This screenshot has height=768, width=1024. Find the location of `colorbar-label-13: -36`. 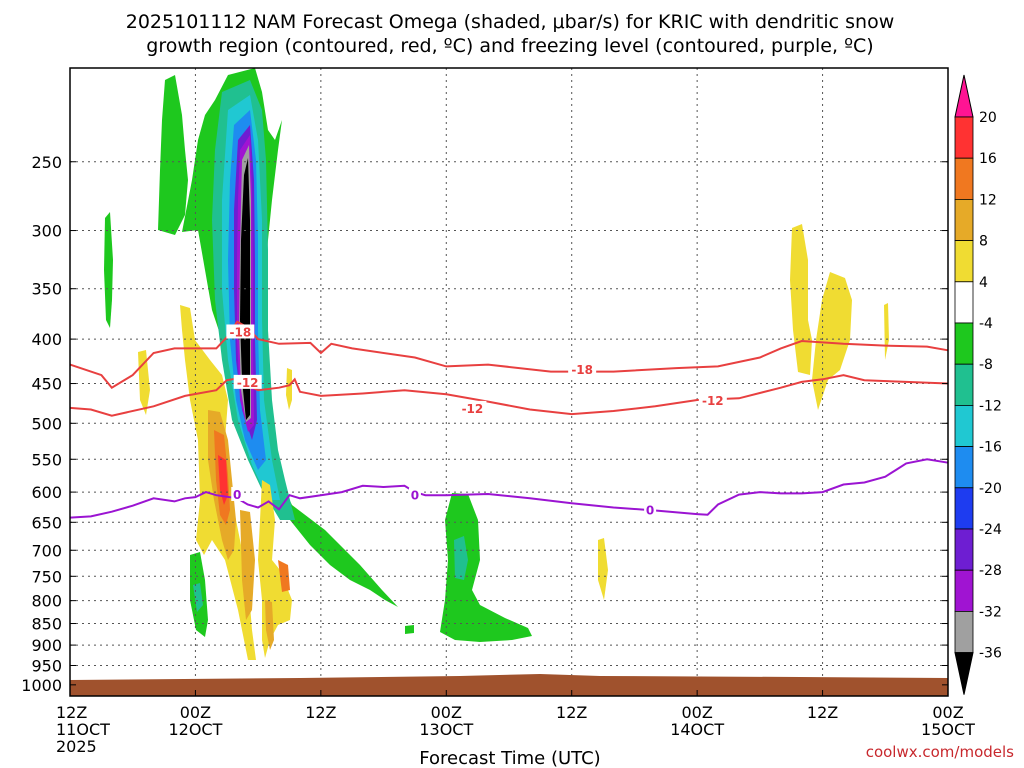

colorbar-label-13: -36 is located at coordinates (990, 654).